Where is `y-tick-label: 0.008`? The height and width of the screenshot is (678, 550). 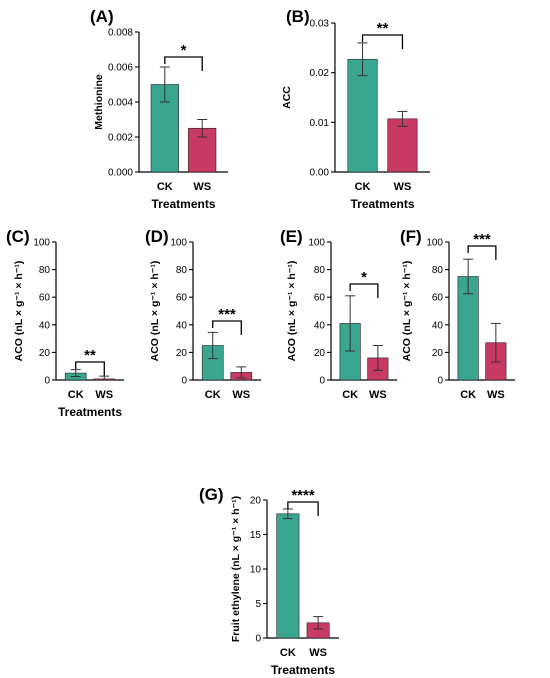
y-tick-label: 0.008 is located at coordinates (120, 33).